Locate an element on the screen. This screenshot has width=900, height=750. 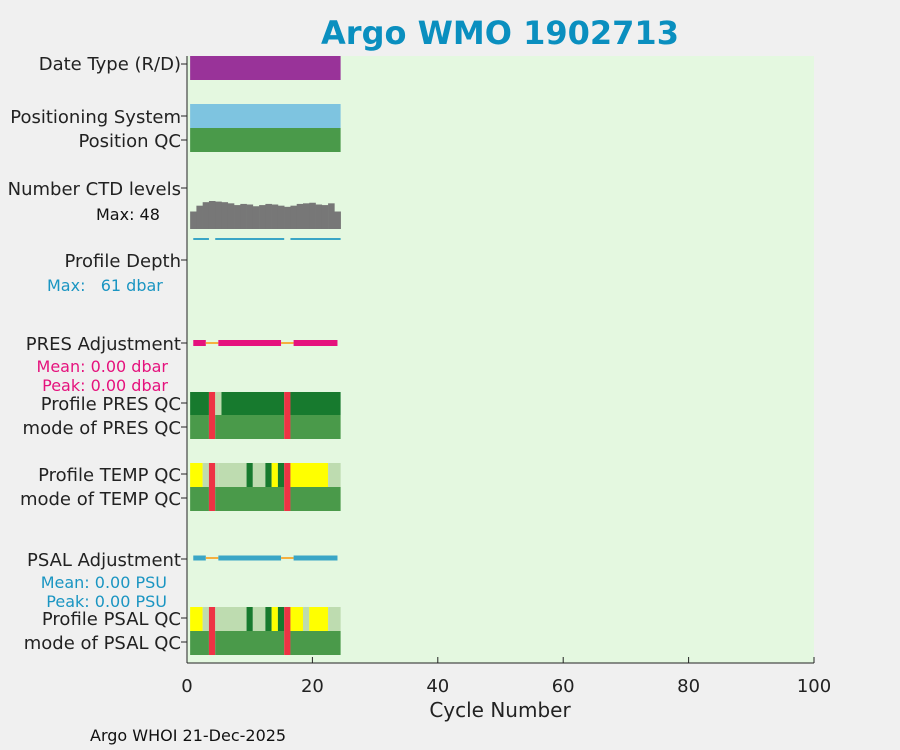
x-tick-label-20: 20 is located at coordinates (312, 686).